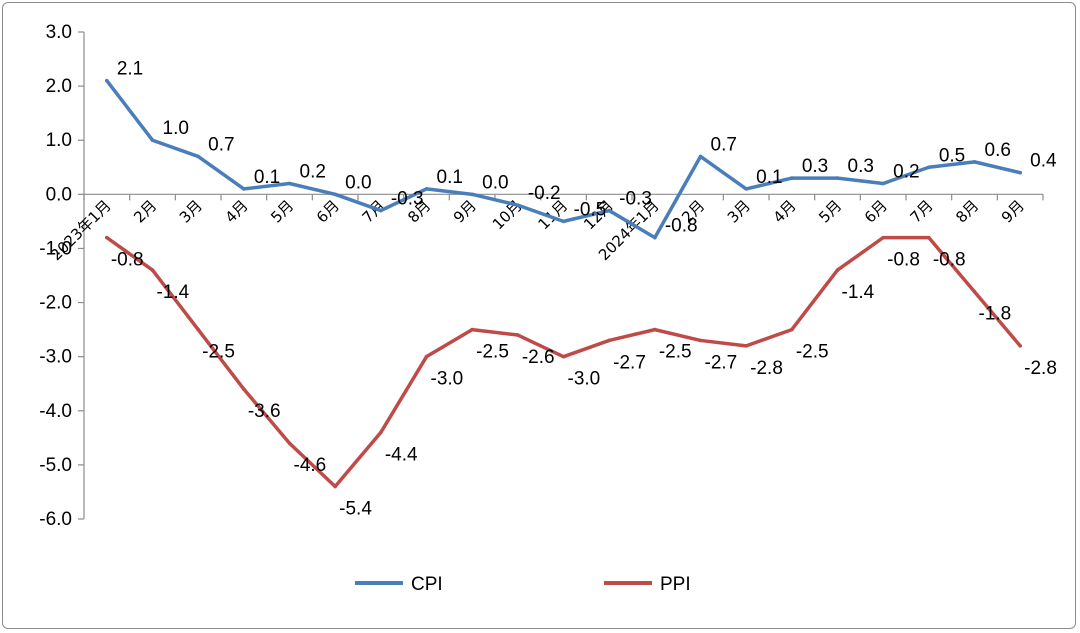  I want to click on ppi-data-label: -4.4, so click(401, 454).